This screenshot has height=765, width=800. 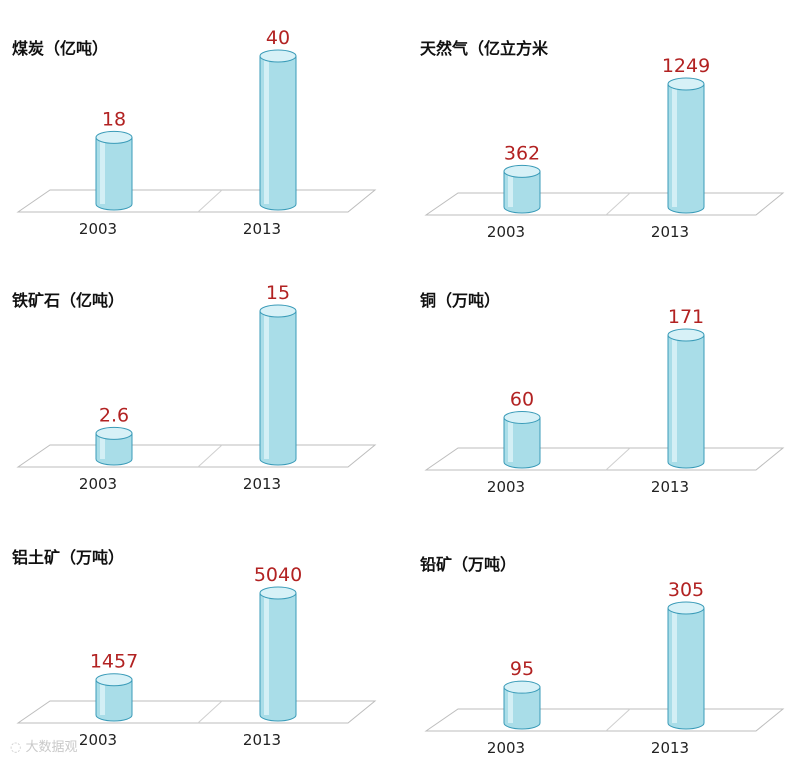 I want to click on chart-title: 天然气（亿立方米, so click(x=484, y=48).